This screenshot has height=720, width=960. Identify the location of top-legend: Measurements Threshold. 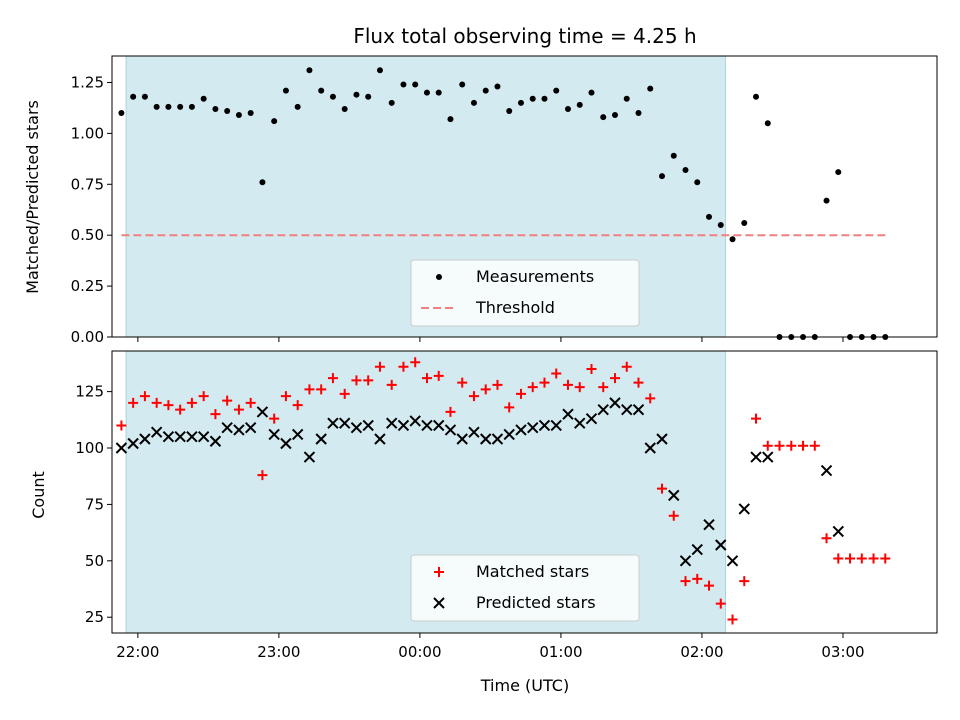
(525, 293).